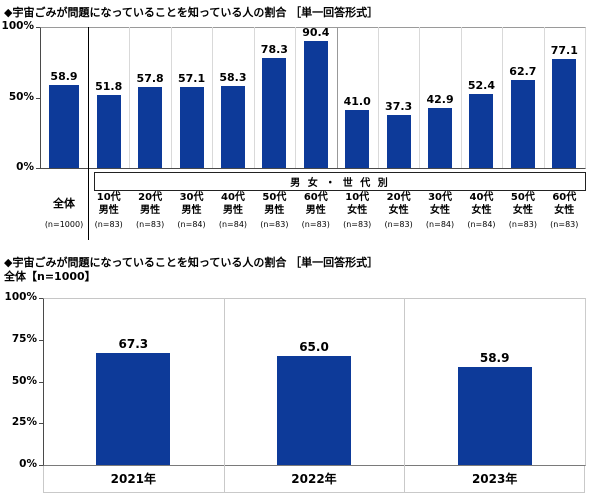  I want to click on chart2-year-label-strip, so click(314, 479).